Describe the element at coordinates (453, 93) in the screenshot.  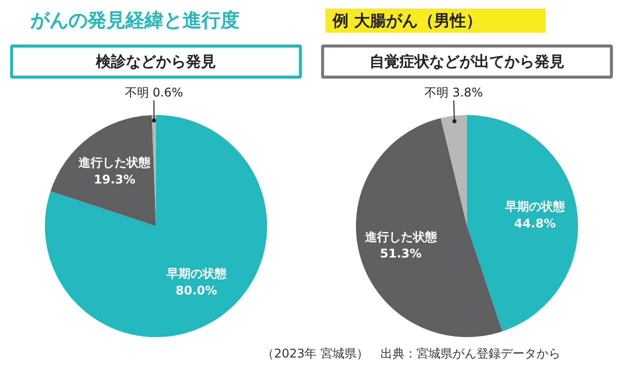
I see `slice-label: 不明 3.8%` at that location.